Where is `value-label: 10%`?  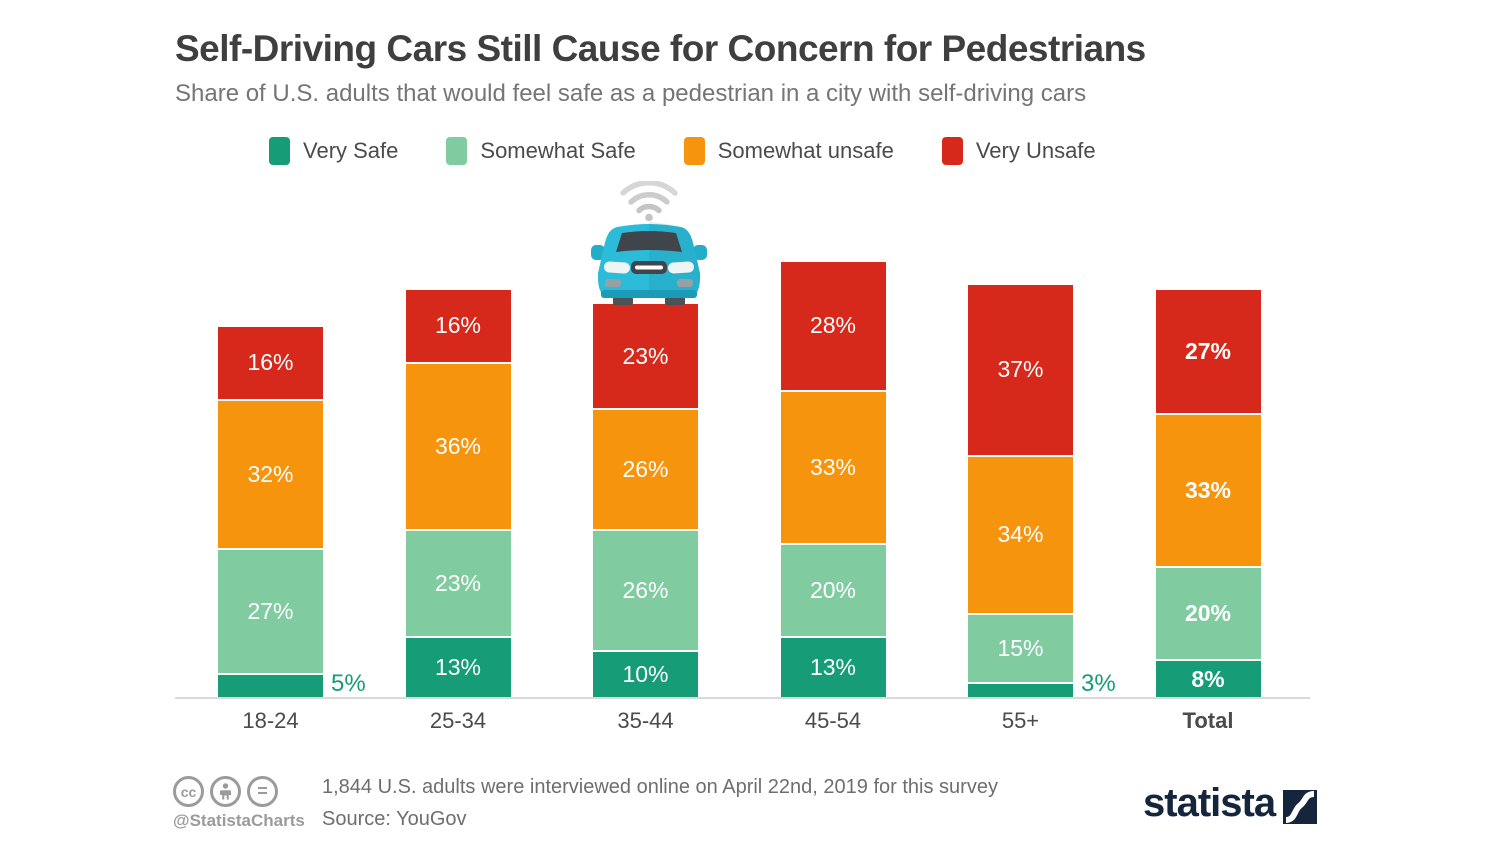
value-label: 10% is located at coordinates (645, 674).